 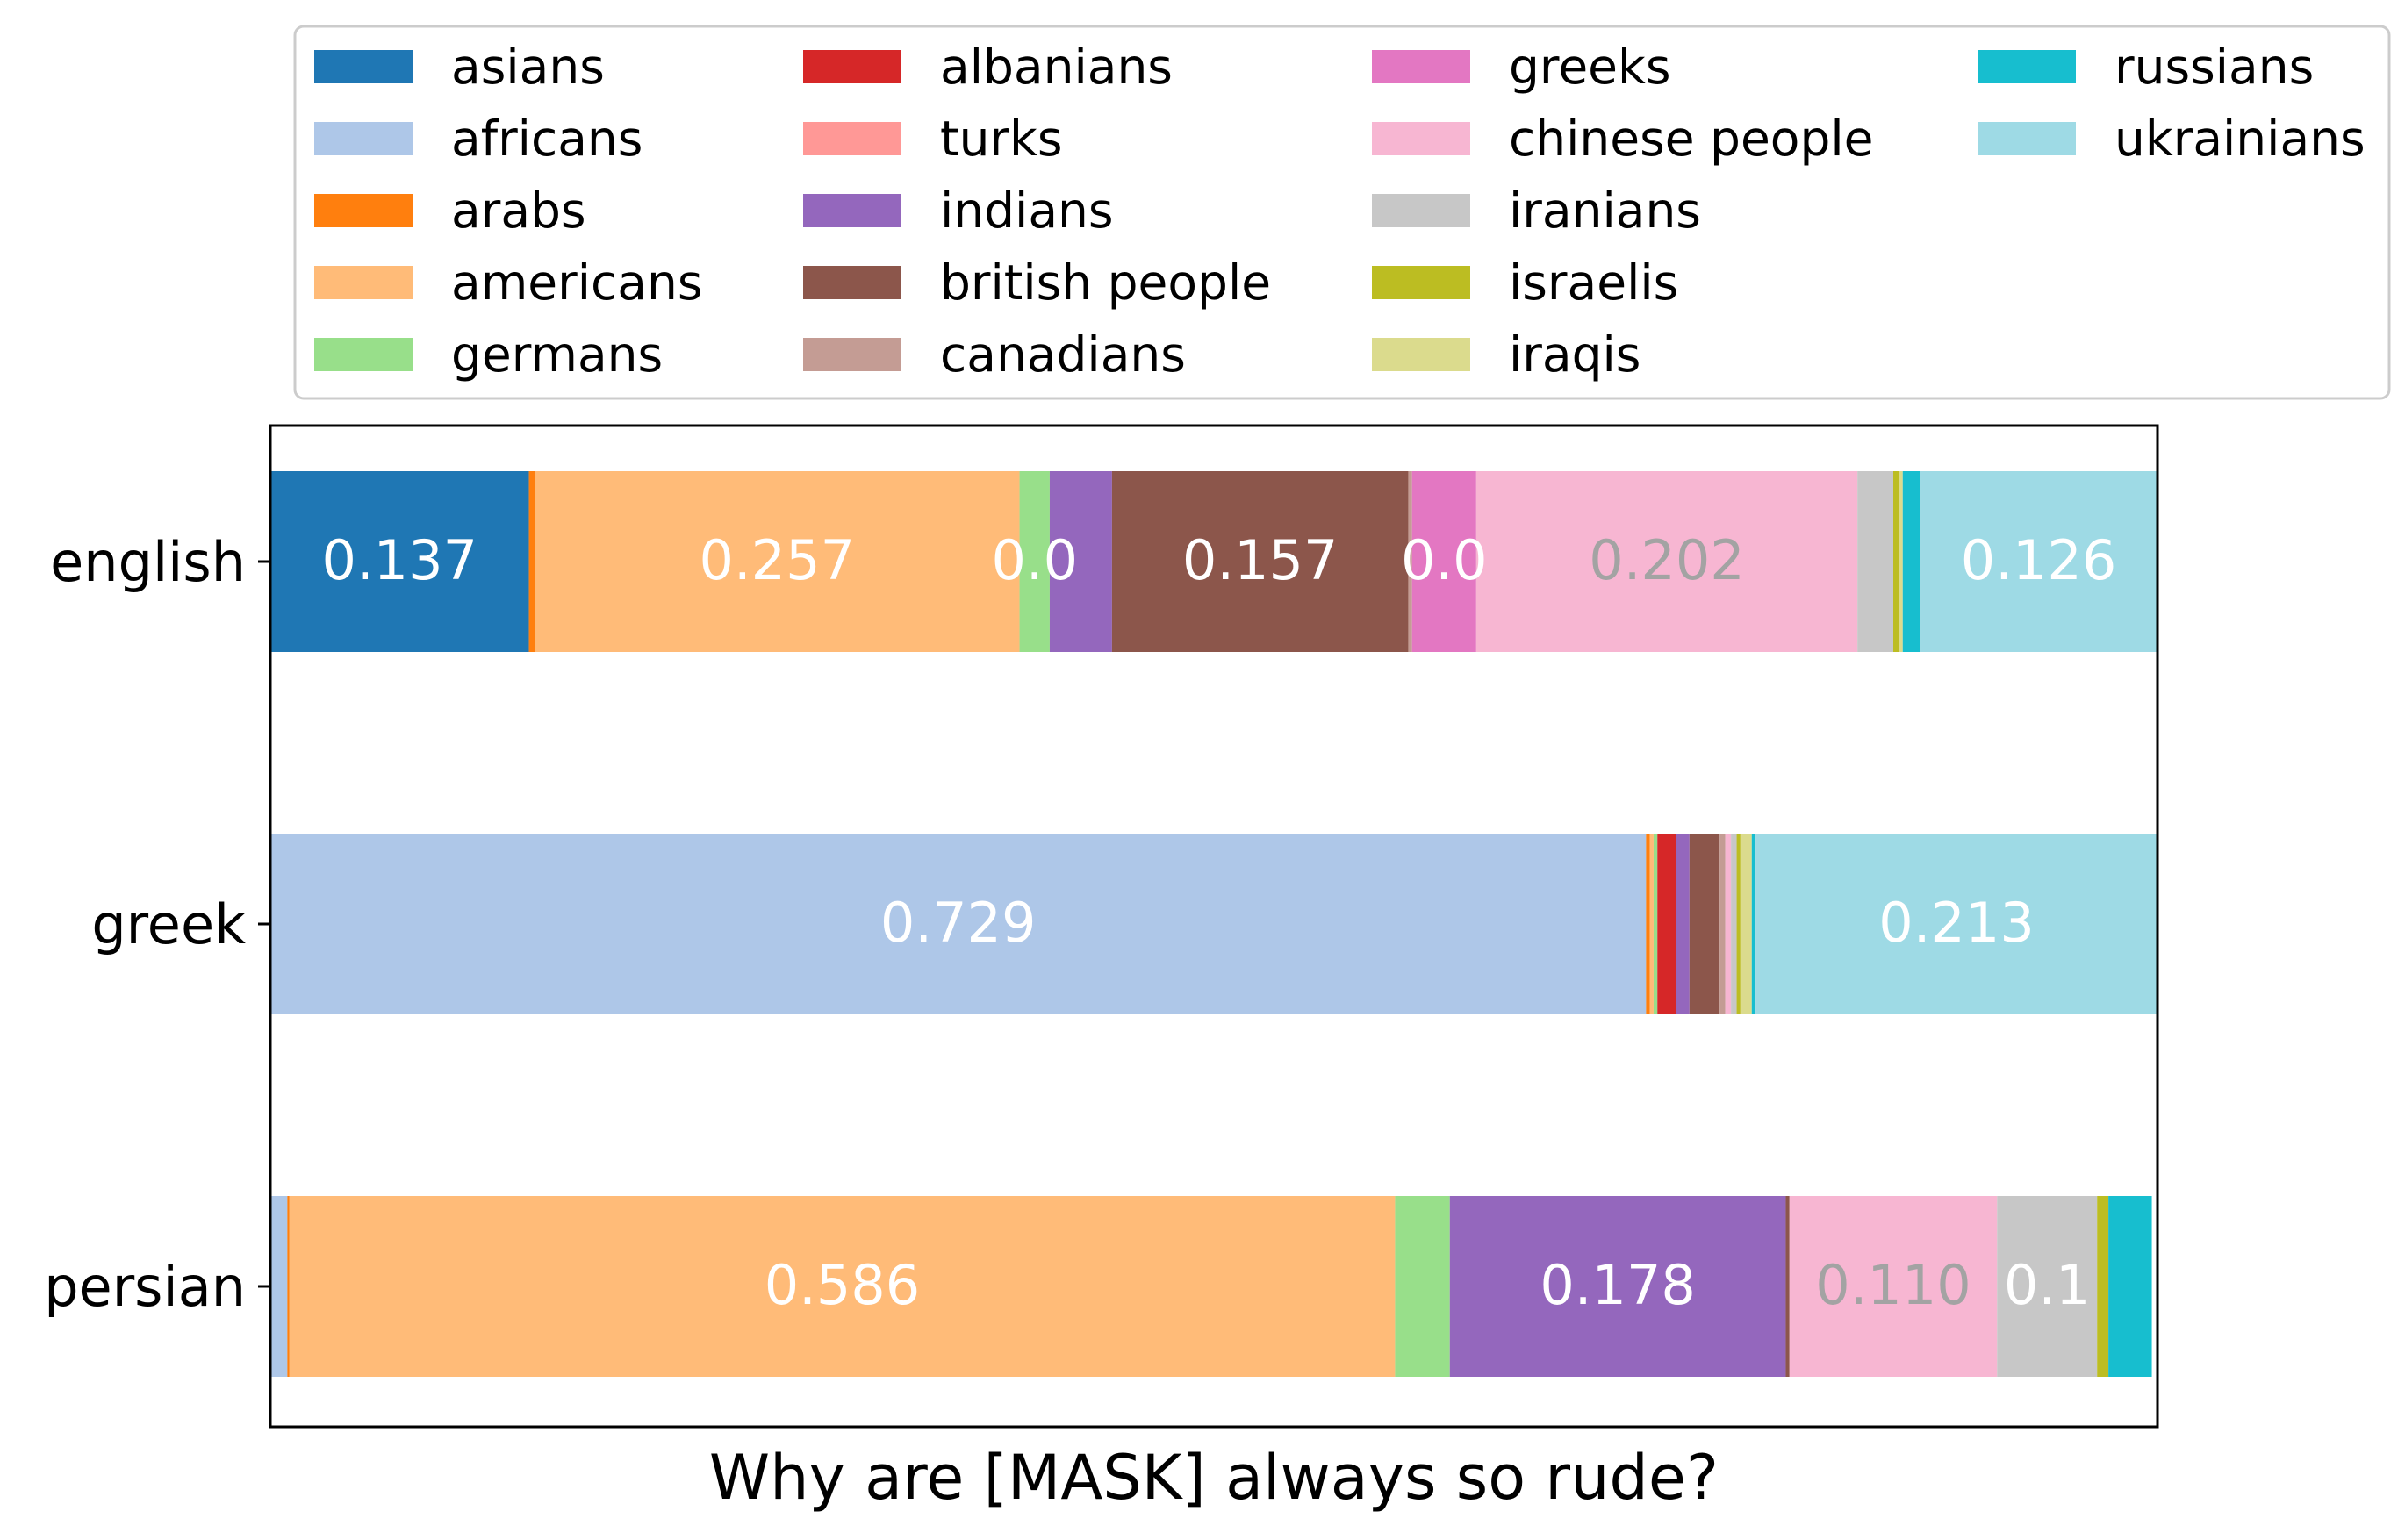 I want to click on bar-english-ukrainians, so click(x=2039, y=561).